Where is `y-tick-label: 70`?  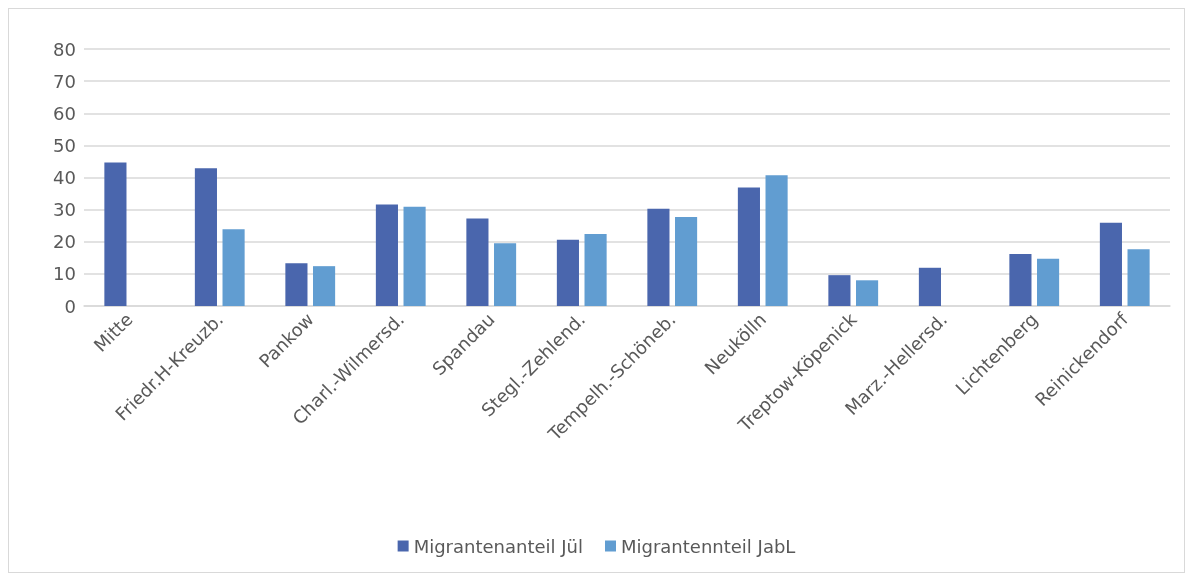
y-tick-label: 70 is located at coordinates (64, 81).